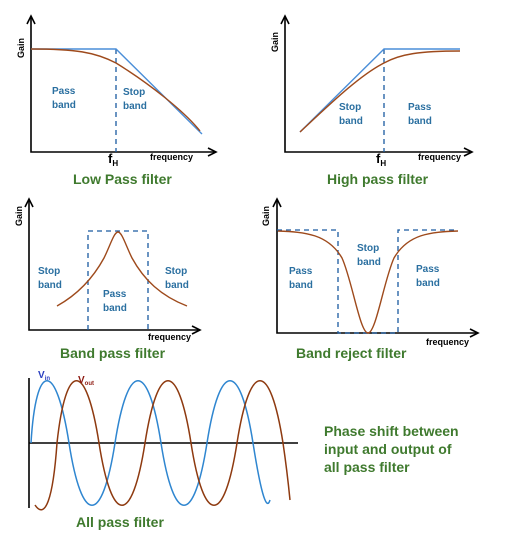  I want to click on high-pass-y-label: Gain, so click(275, 42).